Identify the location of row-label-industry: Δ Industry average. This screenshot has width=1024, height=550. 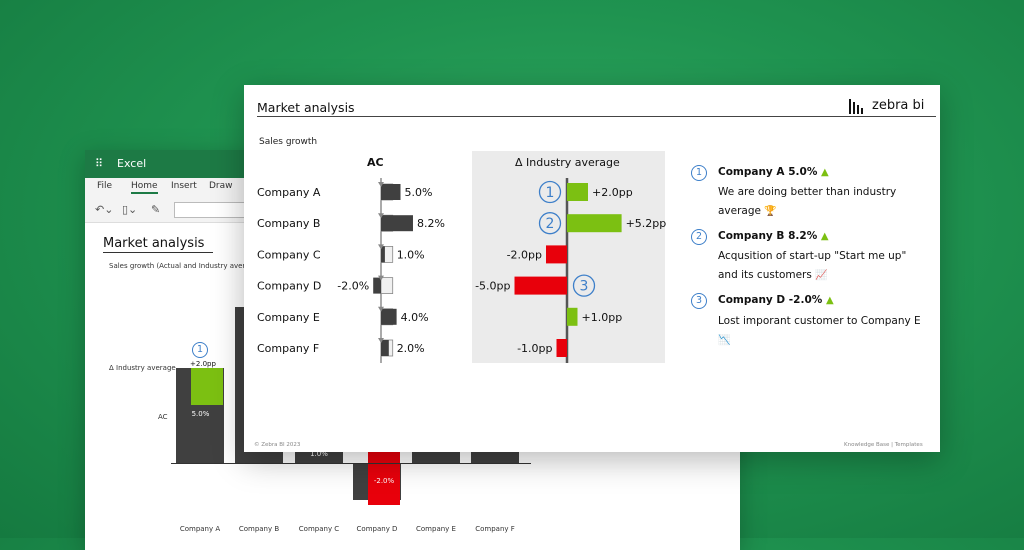
(142, 368).